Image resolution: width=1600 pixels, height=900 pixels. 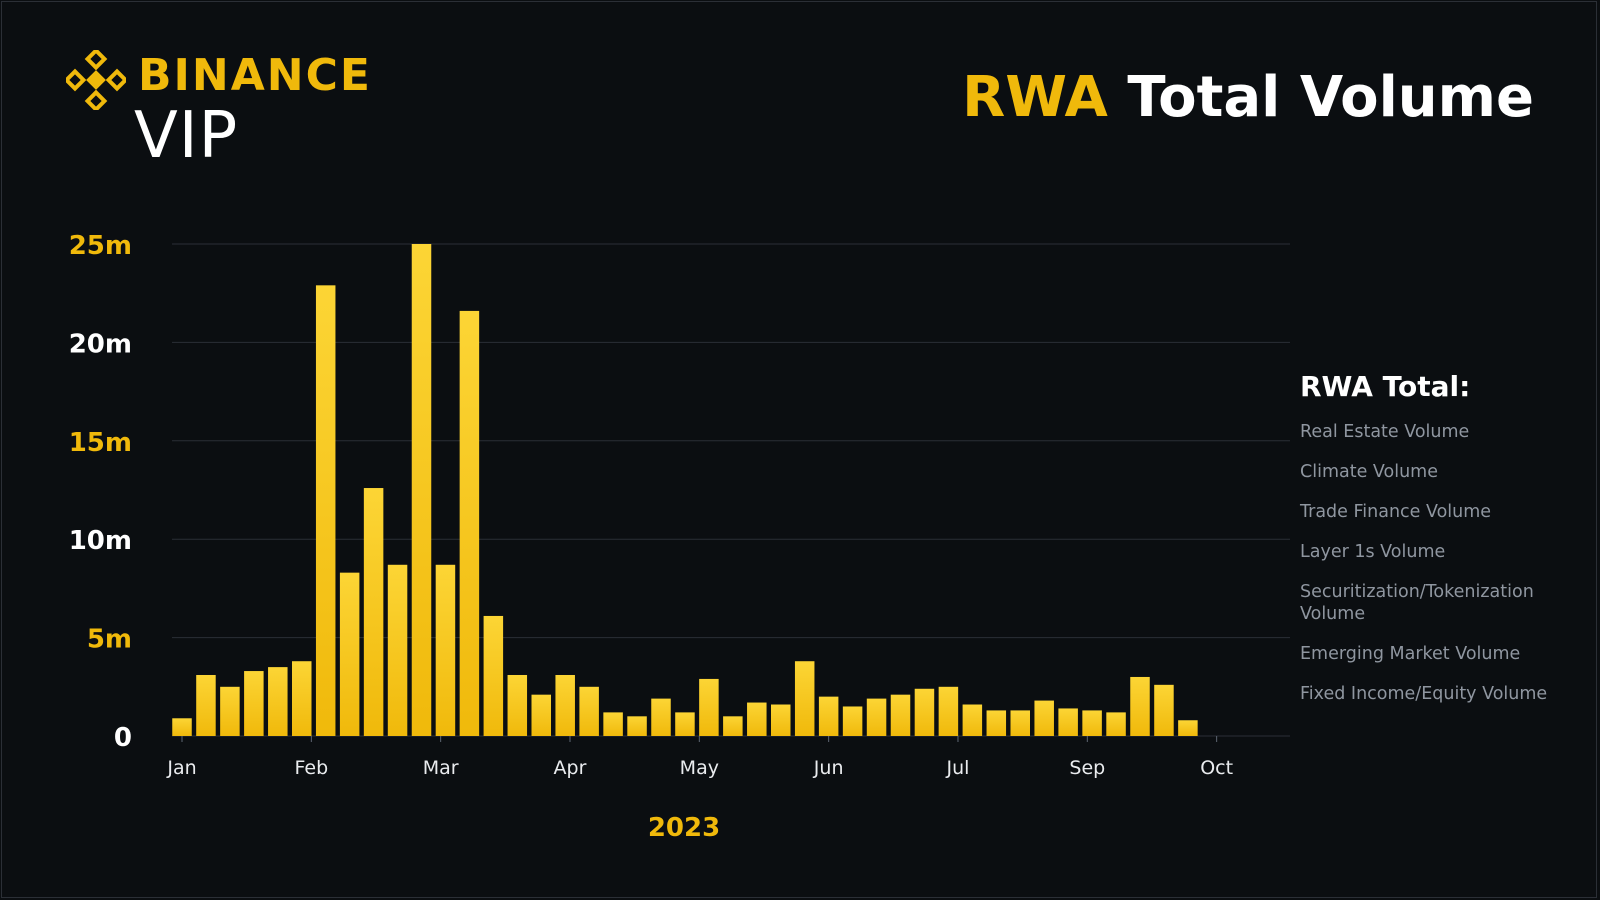 I want to click on x-tick-label: Jun, so click(x=828, y=768).